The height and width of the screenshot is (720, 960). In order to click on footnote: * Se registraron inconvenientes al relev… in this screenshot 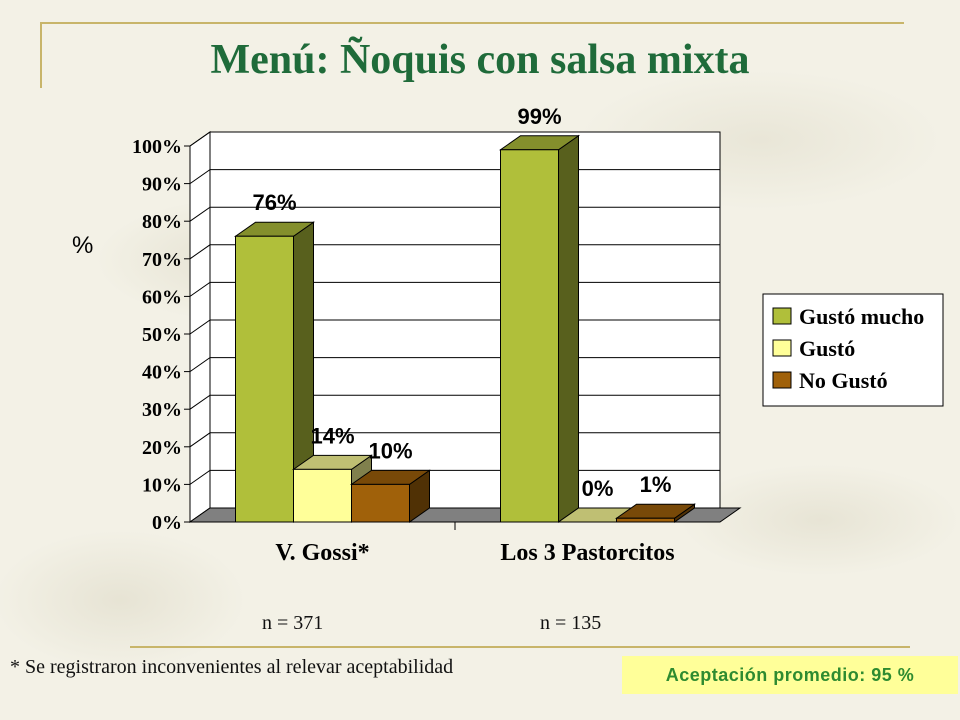, I will do `click(232, 667)`.